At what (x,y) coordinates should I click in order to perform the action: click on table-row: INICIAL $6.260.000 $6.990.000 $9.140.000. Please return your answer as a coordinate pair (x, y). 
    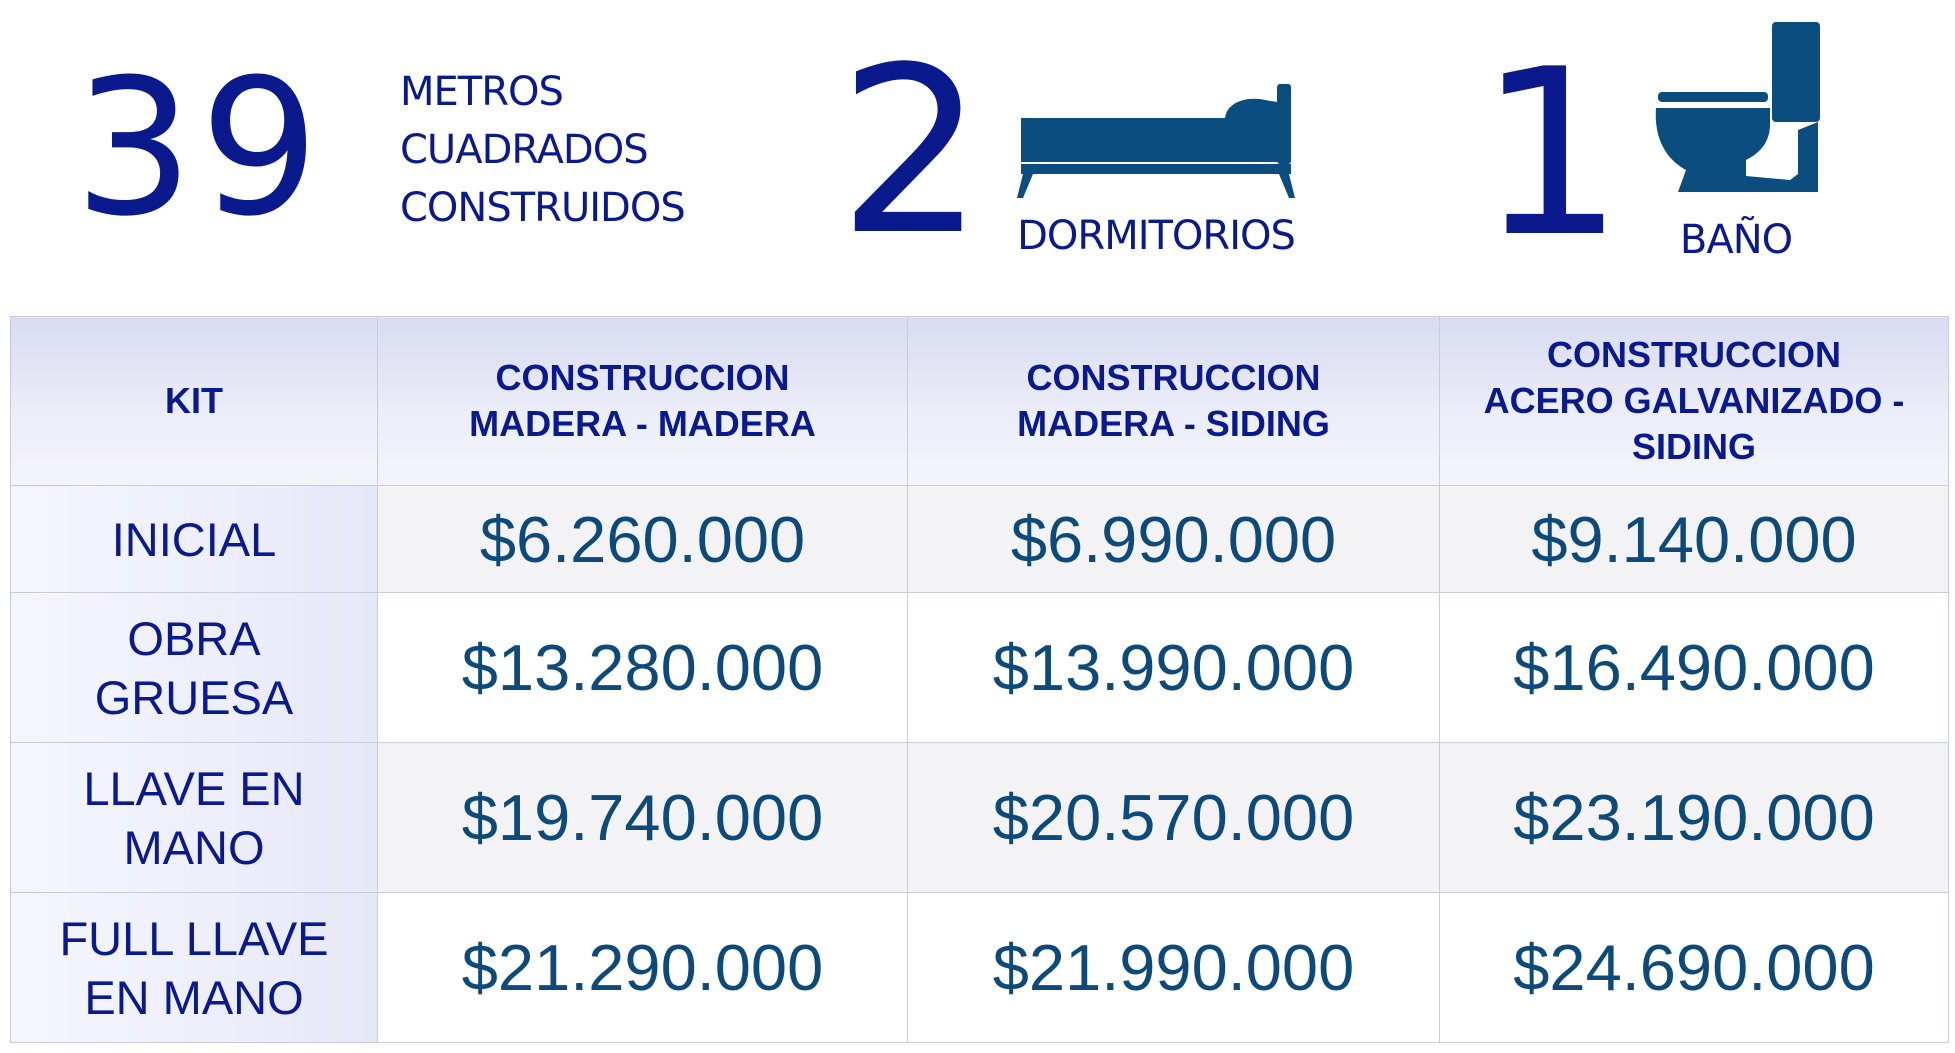
    Looking at the image, I should click on (979, 539).